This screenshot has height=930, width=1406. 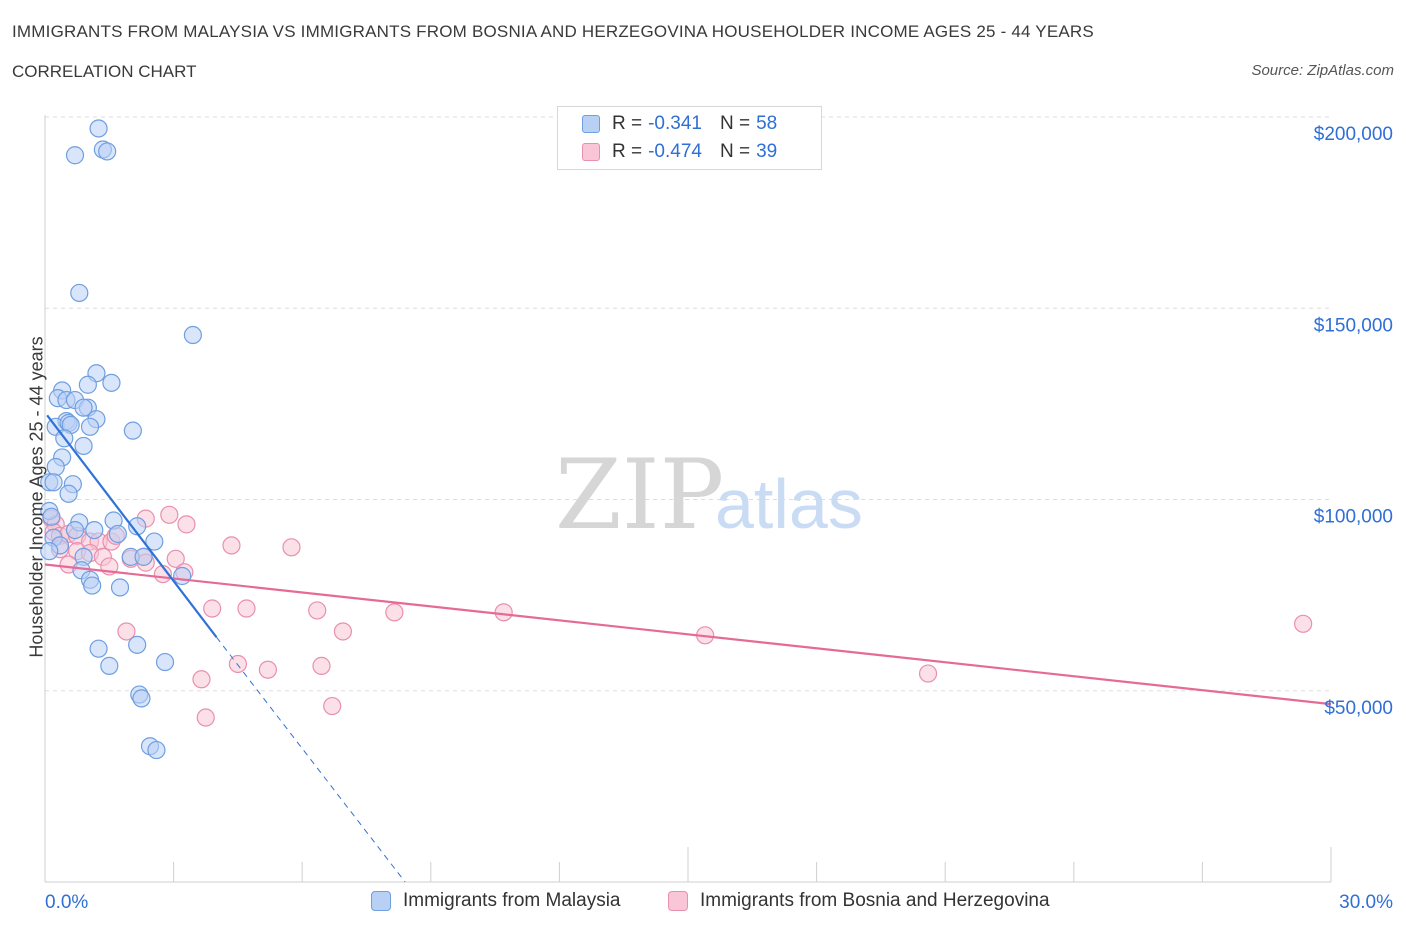 I want to click on y-tick-label: $50,000, so click(x=1358, y=708).